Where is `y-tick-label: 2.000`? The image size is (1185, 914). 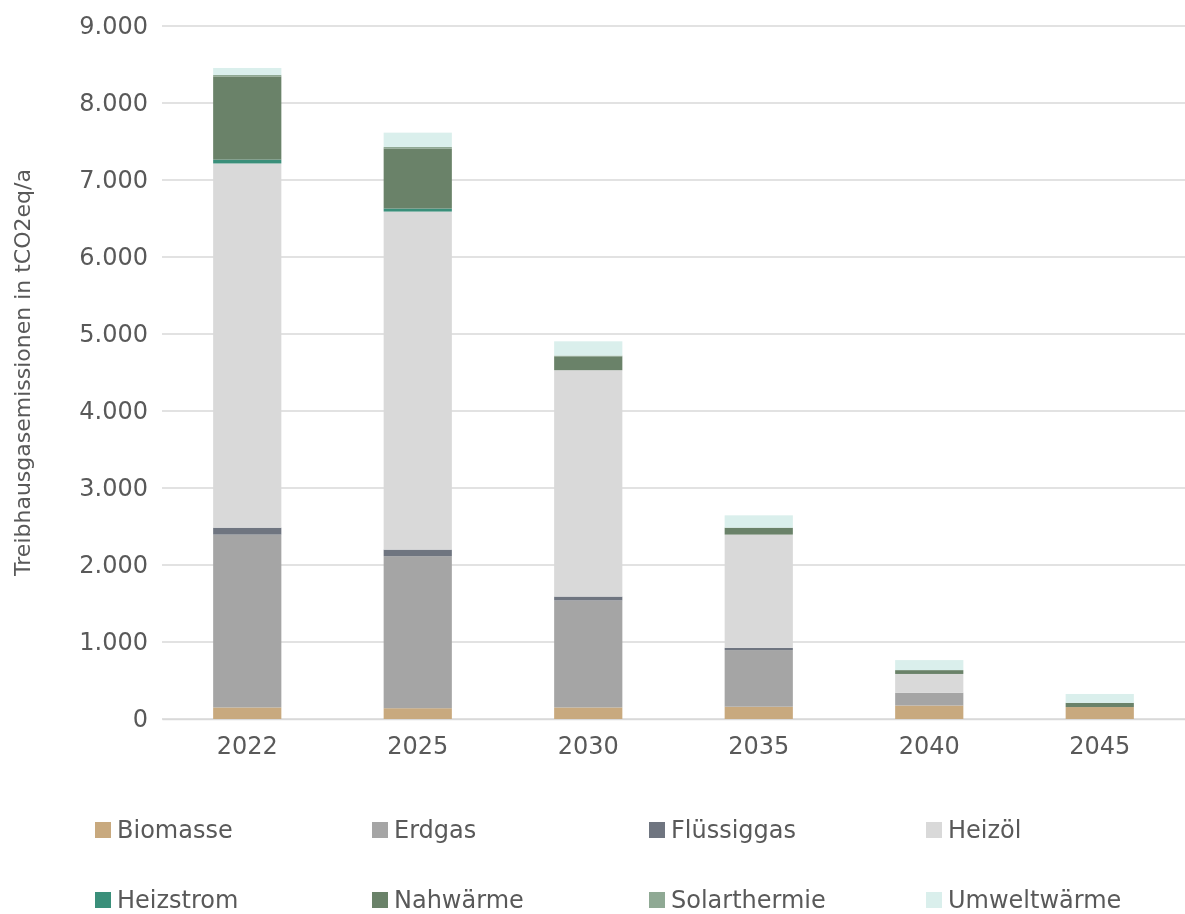
y-tick-label: 2.000 is located at coordinates (113, 565).